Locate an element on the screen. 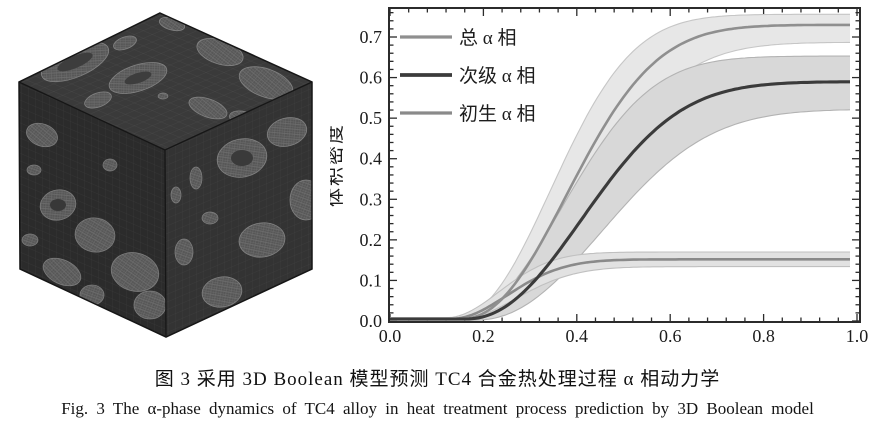 This screenshot has height=437, width=875. x-tick-label: 0.4 is located at coordinates (577, 336).